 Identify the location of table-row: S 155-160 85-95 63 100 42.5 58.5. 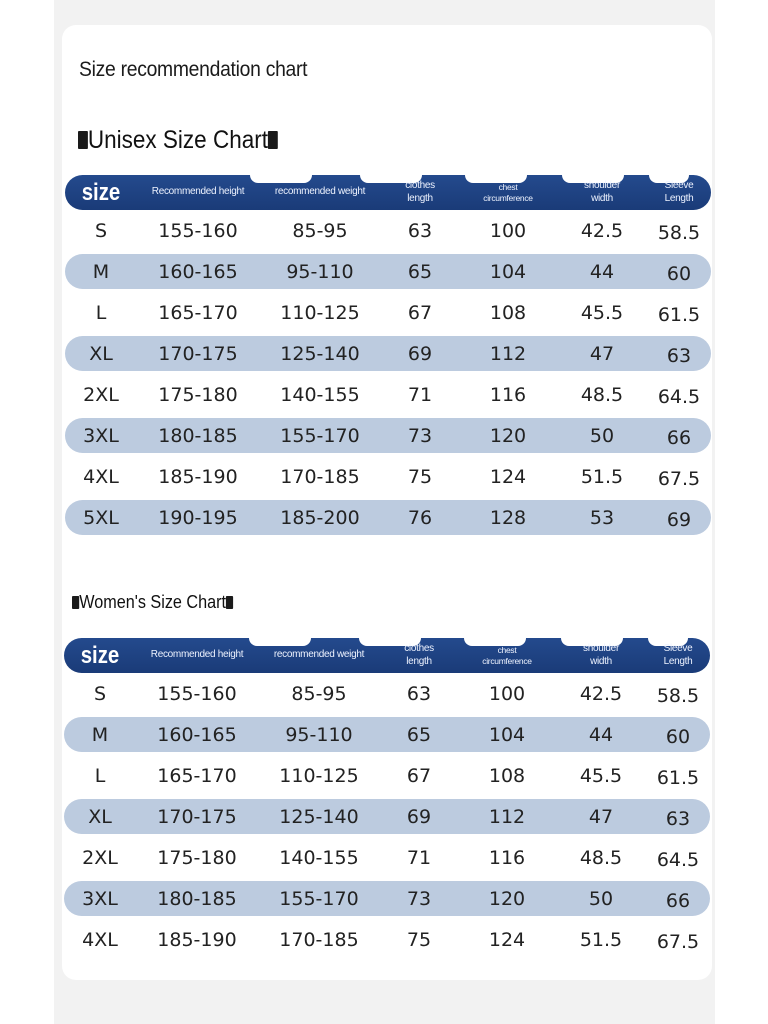
(387, 693).